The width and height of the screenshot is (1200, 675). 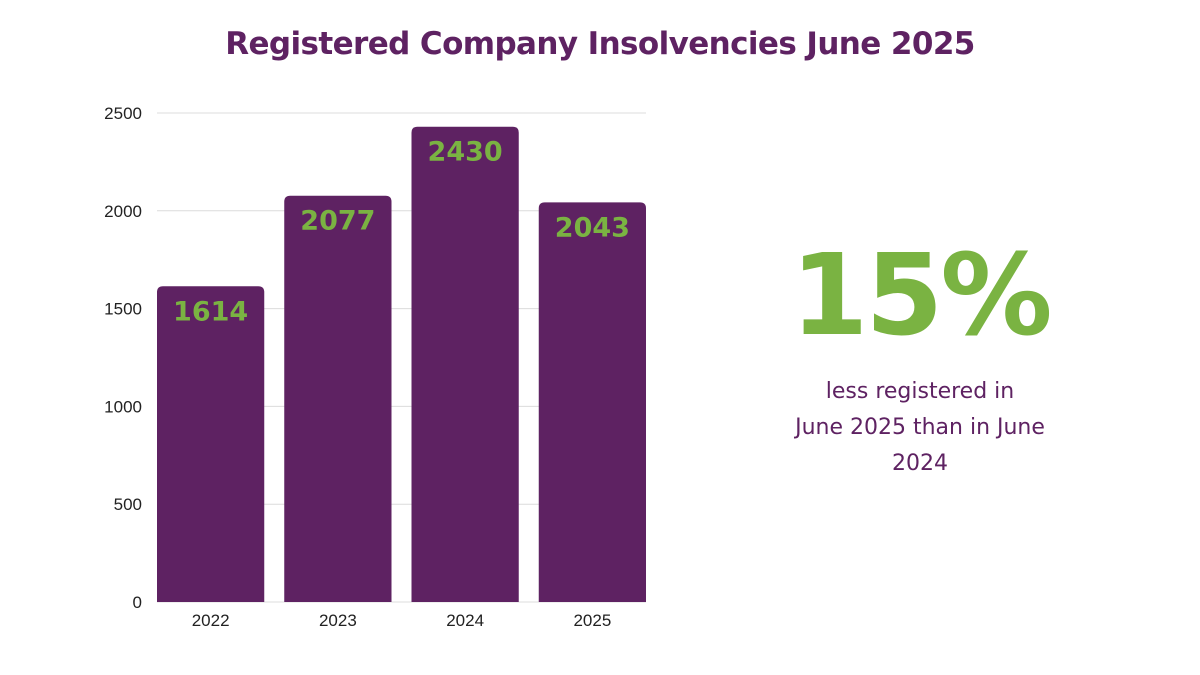 I want to click on callout-line: 2024, so click(x=920, y=463).